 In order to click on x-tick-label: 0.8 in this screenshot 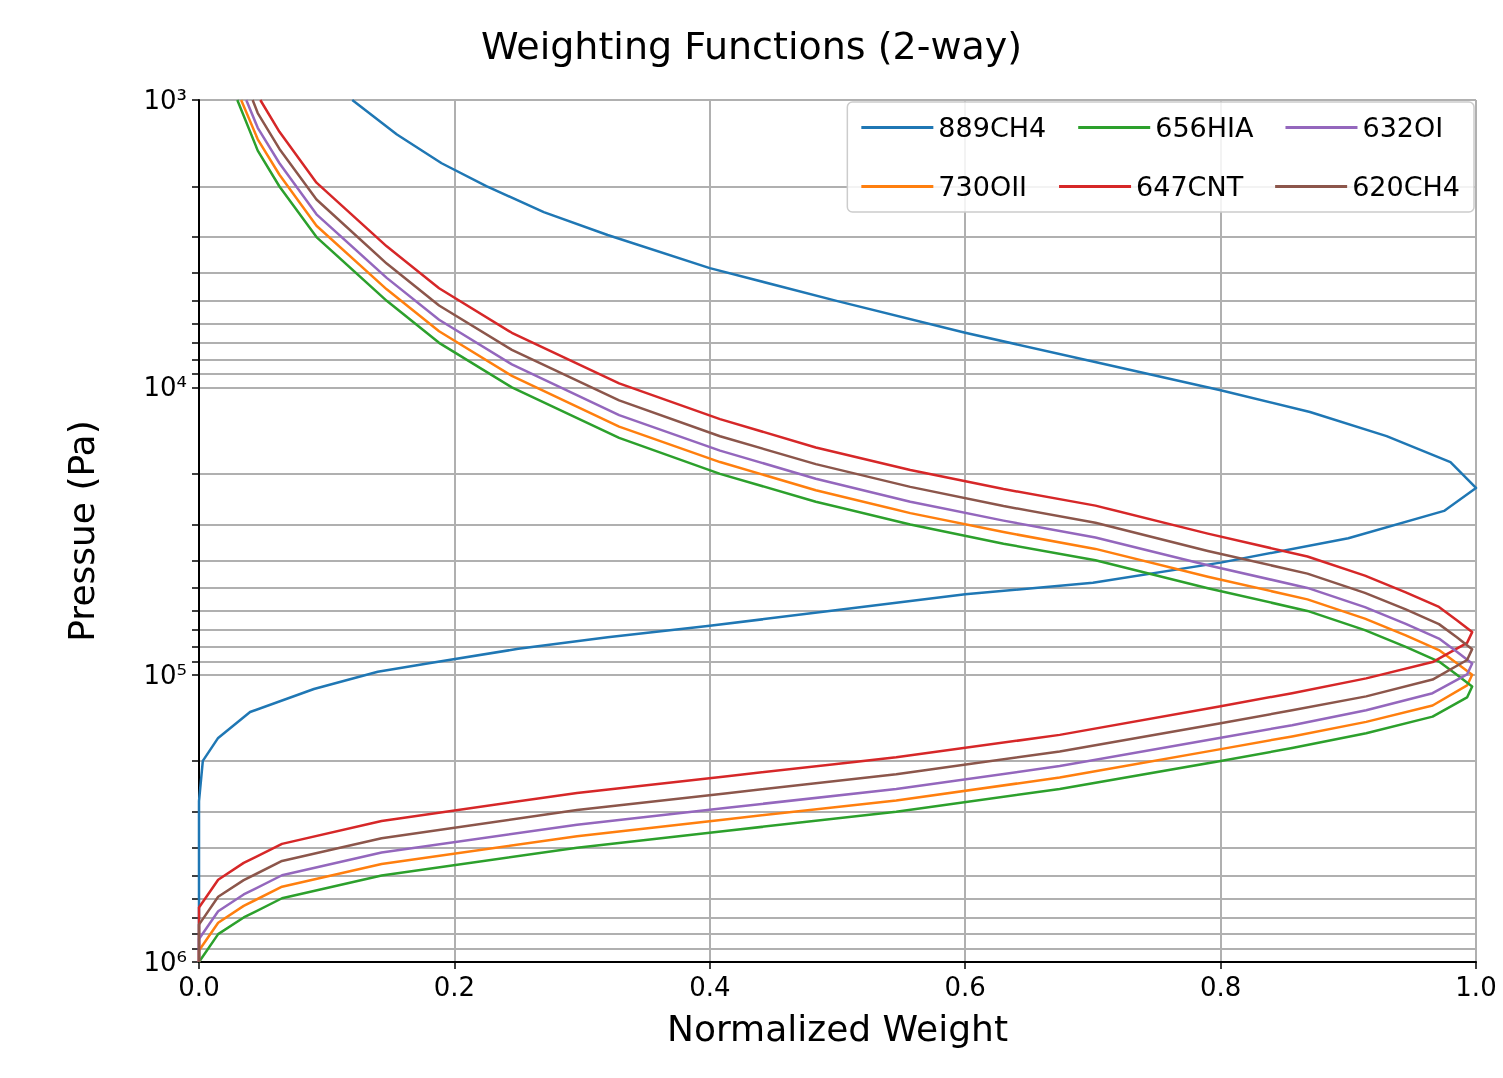, I will do `click(1220, 987)`.